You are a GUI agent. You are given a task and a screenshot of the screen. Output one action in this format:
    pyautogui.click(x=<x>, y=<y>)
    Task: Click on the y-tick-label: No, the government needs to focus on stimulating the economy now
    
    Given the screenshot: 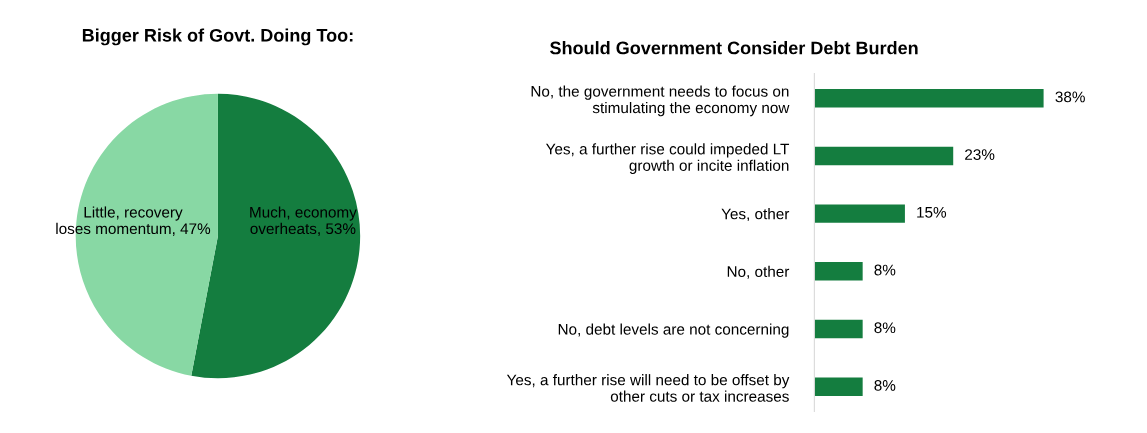 What is the action you would take?
    pyautogui.click(x=660, y=101)
    